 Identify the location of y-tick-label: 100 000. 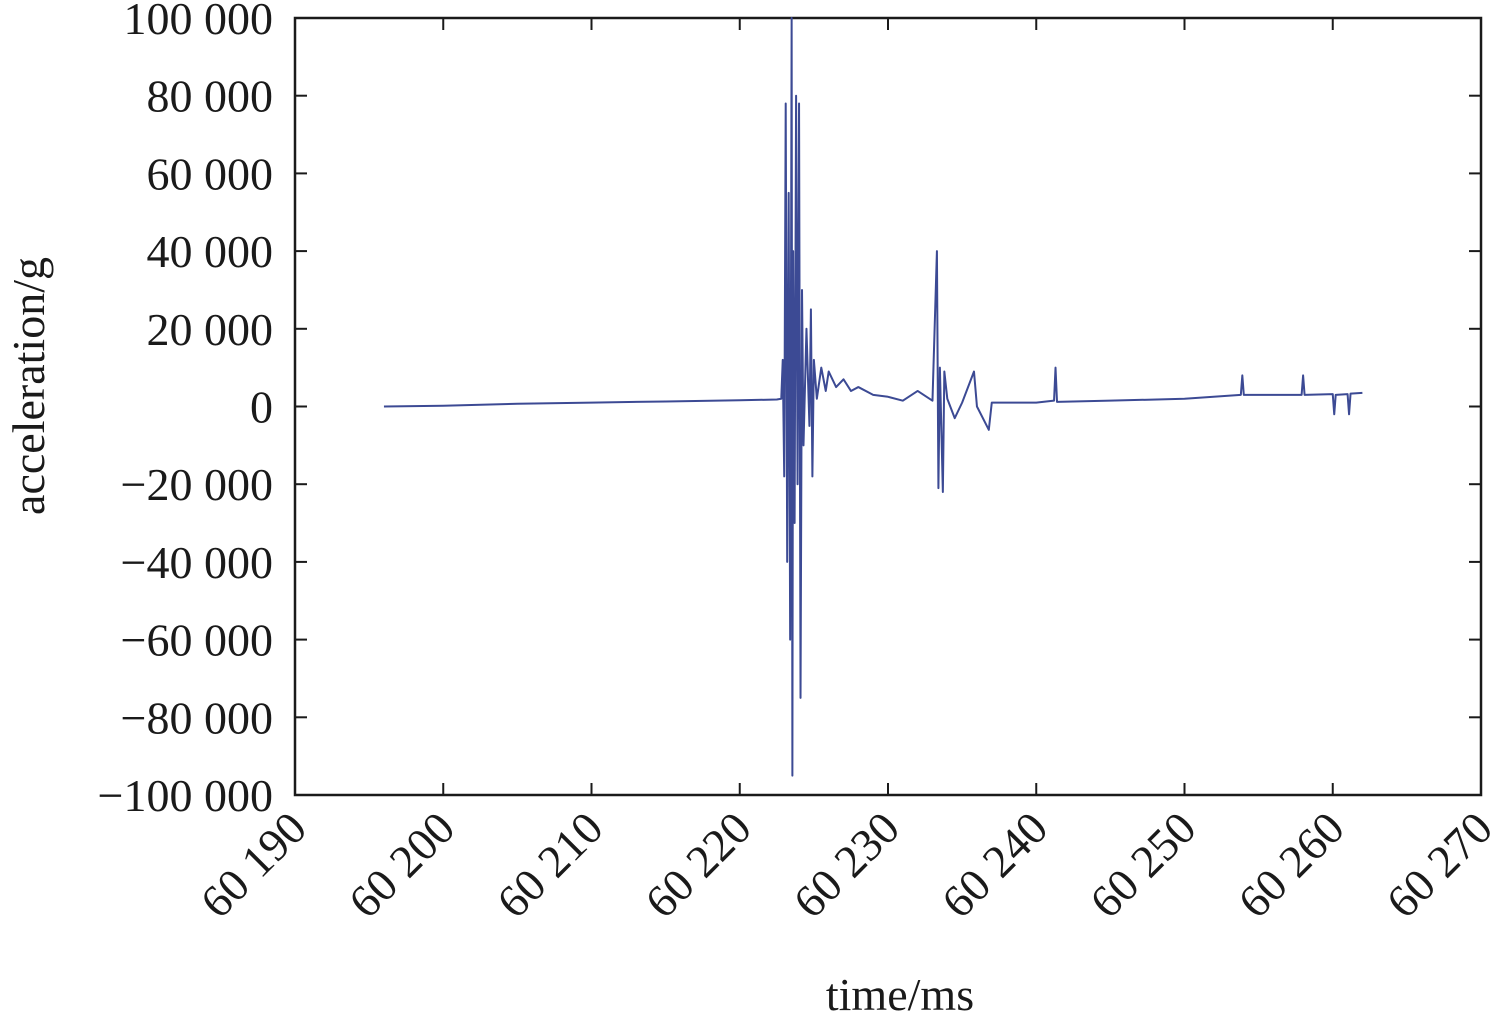
(199, 22).